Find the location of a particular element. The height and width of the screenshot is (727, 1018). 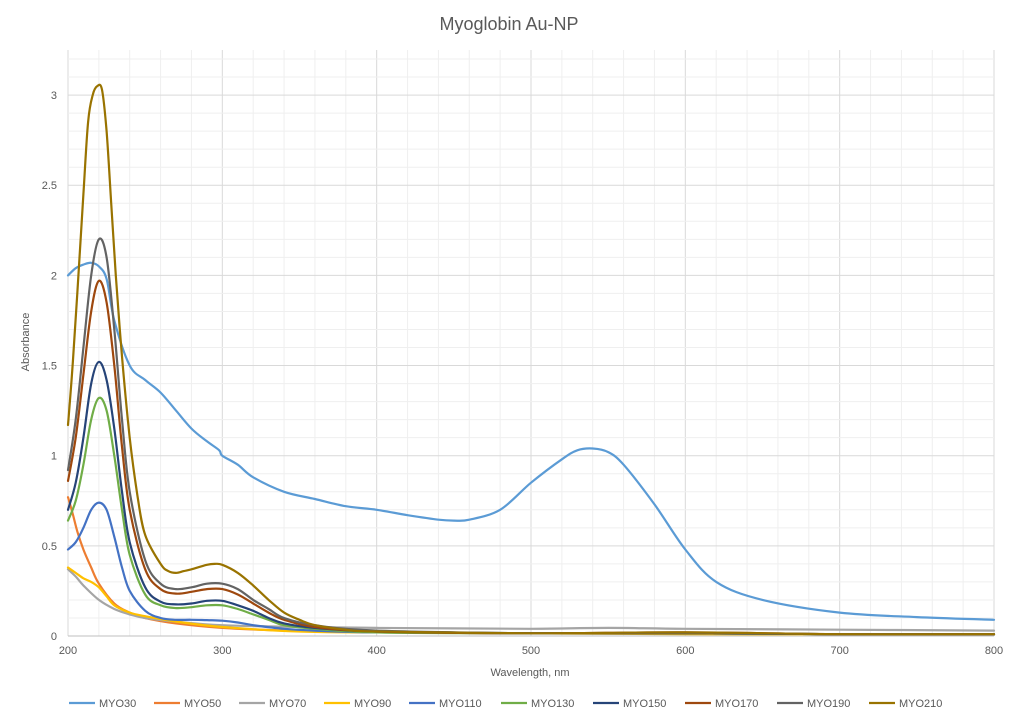

y-tick-label: 0.5 is located at coordinates (49, 547).